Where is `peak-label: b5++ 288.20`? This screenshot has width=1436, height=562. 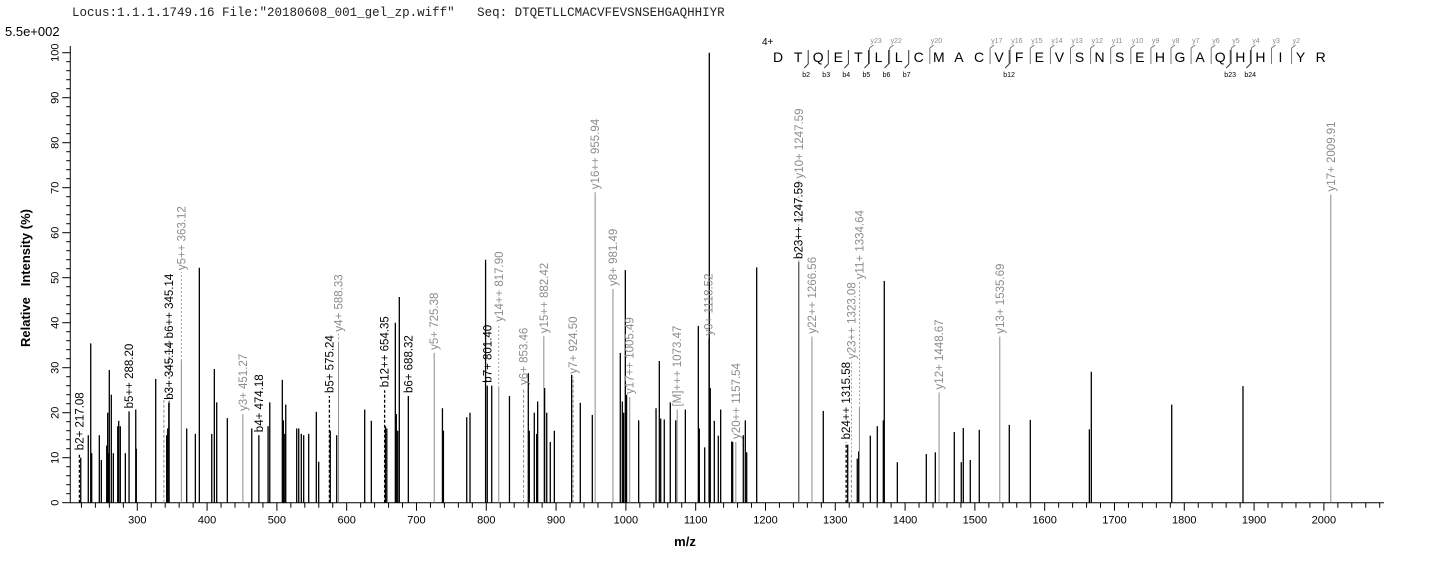
peak-label: b5++ 288.20 is located at coordinates (130, 376).